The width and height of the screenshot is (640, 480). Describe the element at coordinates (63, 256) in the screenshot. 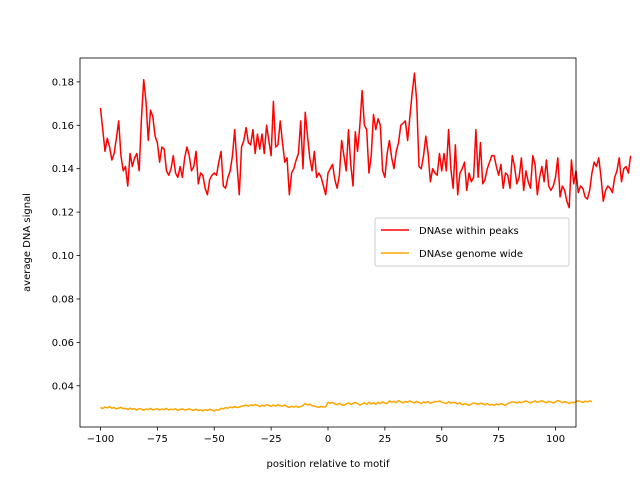

I see `y-tick-label: 0.10` at that location.